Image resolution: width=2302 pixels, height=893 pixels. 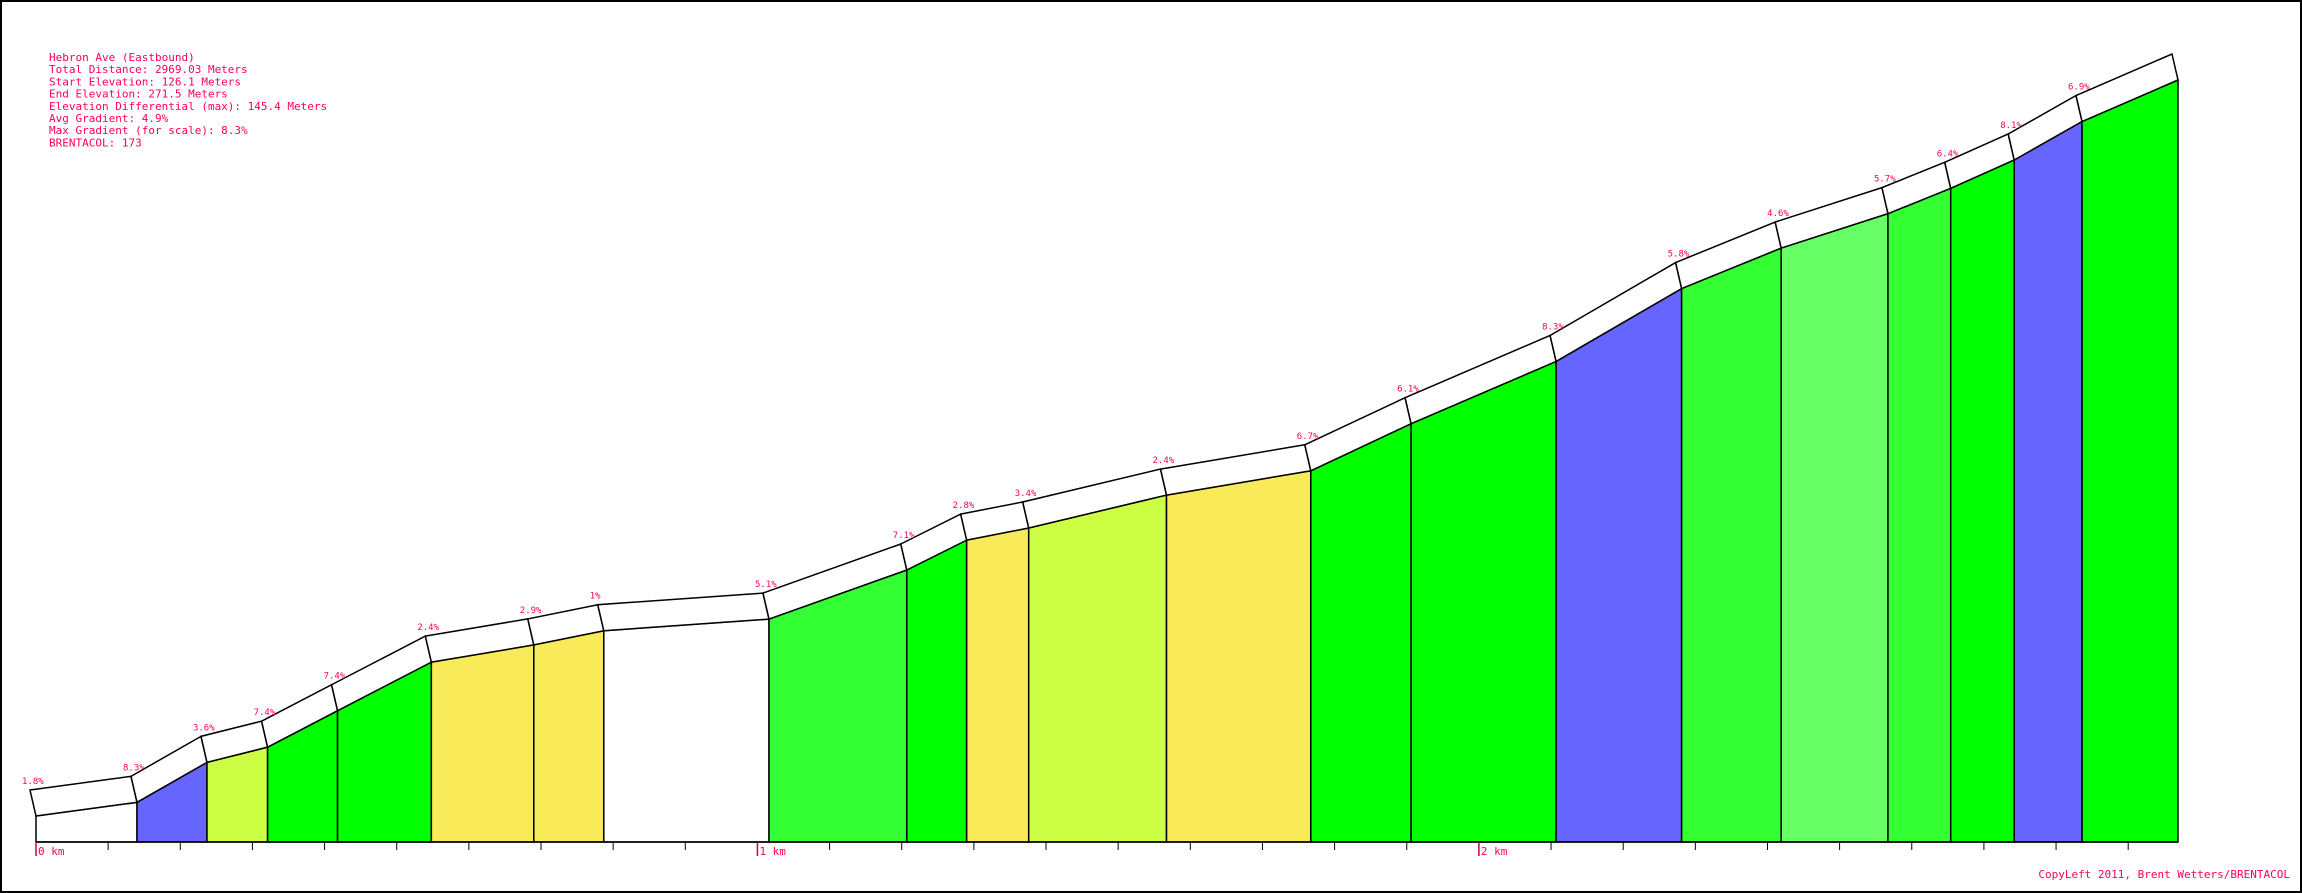 What do you see at coordinates (148, 130) in the screenshot?
I see `info-line-7: Max Gradient (for scale): 8.3%` at bounding box center [148, 130].